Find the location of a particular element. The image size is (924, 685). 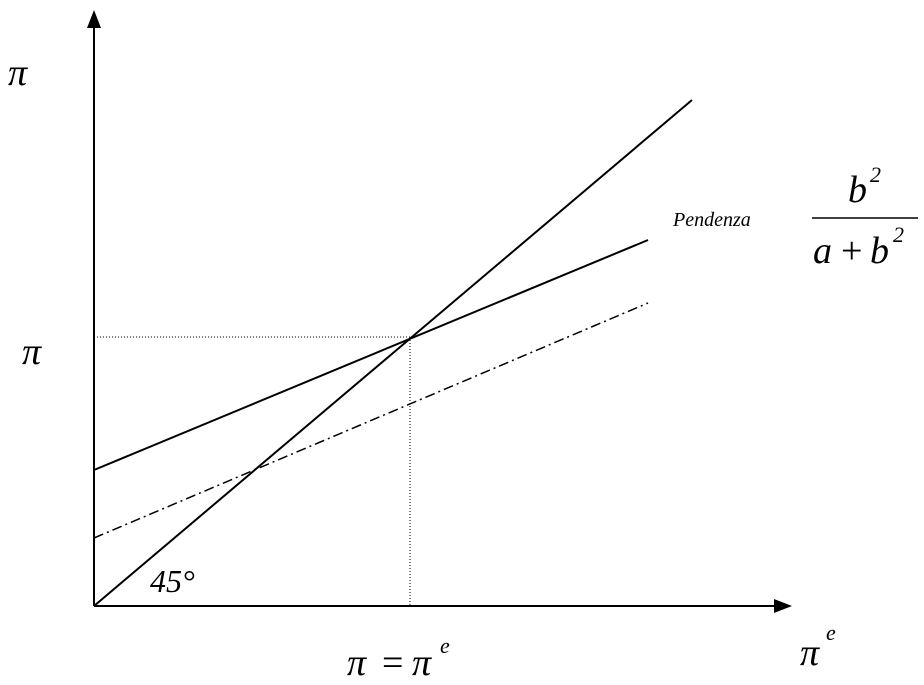

x-axis-label-sup: e is located at coordinates (831, 632).